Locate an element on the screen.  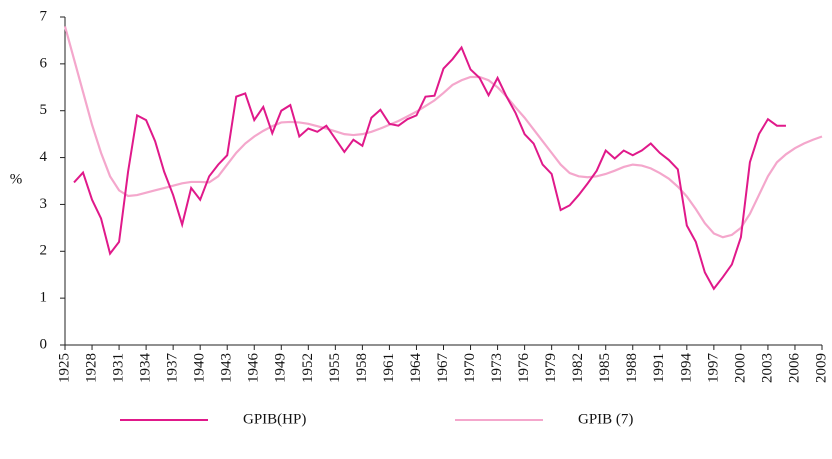
y-tick-label: 1 is located at coordinates (44, 298).